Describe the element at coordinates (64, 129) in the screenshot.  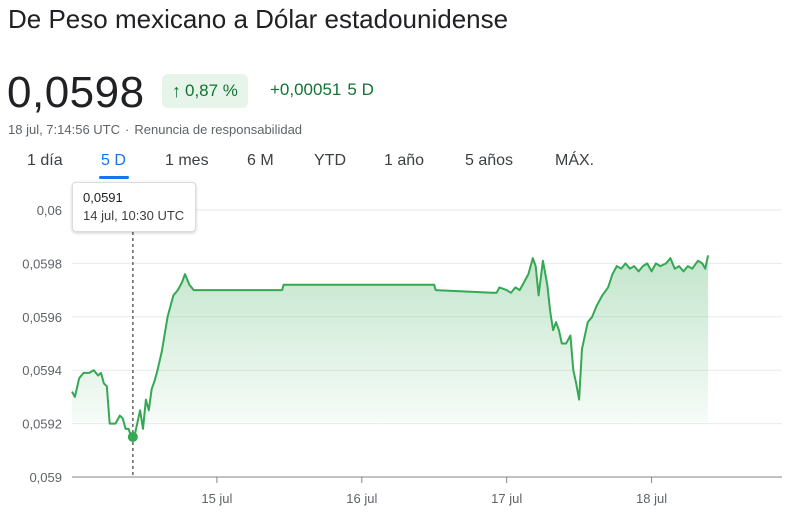
I see `price-timestamp: 18 jul, 7:14:56 UTC` at that location.